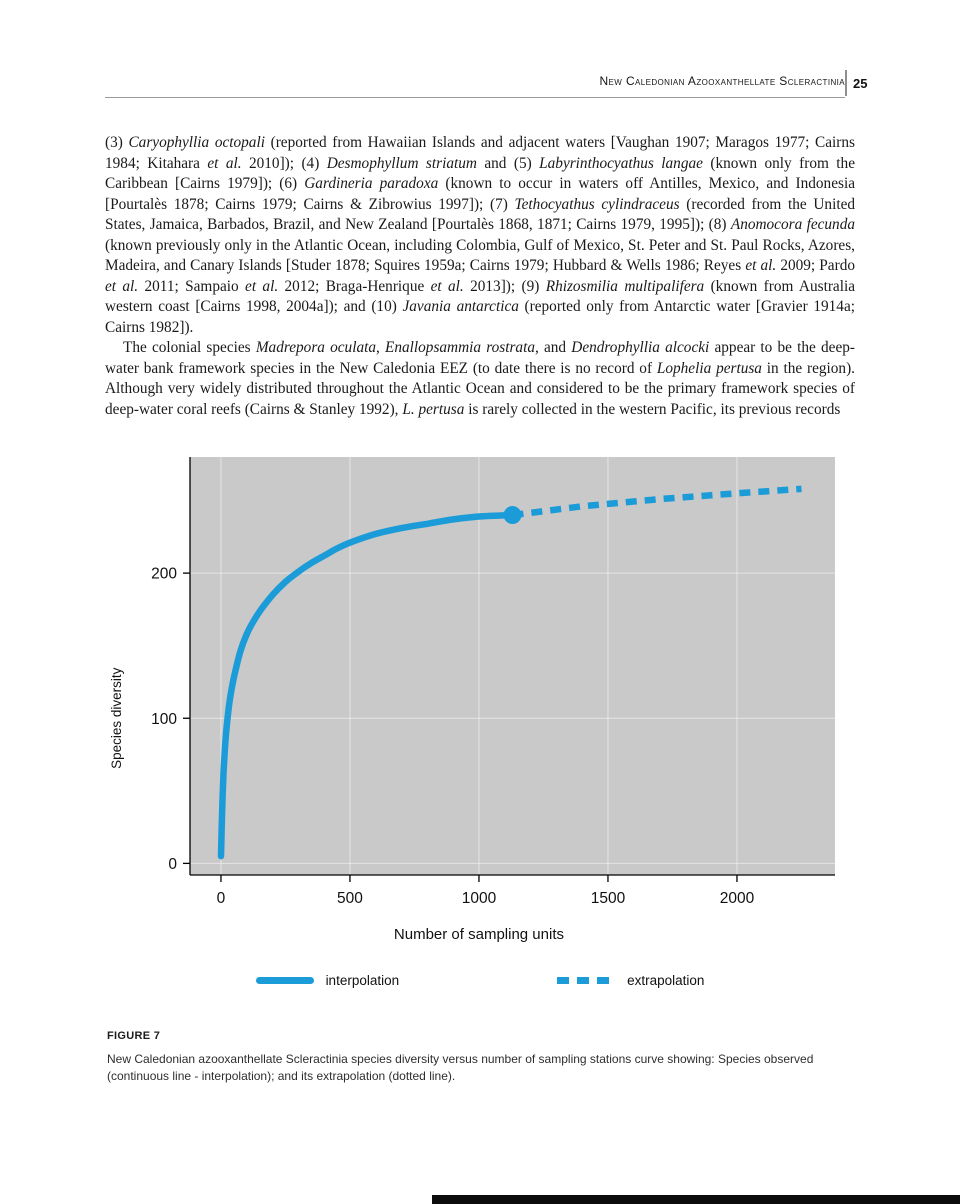 The image size is (960, 1204). I want to click on italic-text-run: Labyrinthocyathus langae, so click(621, 163).